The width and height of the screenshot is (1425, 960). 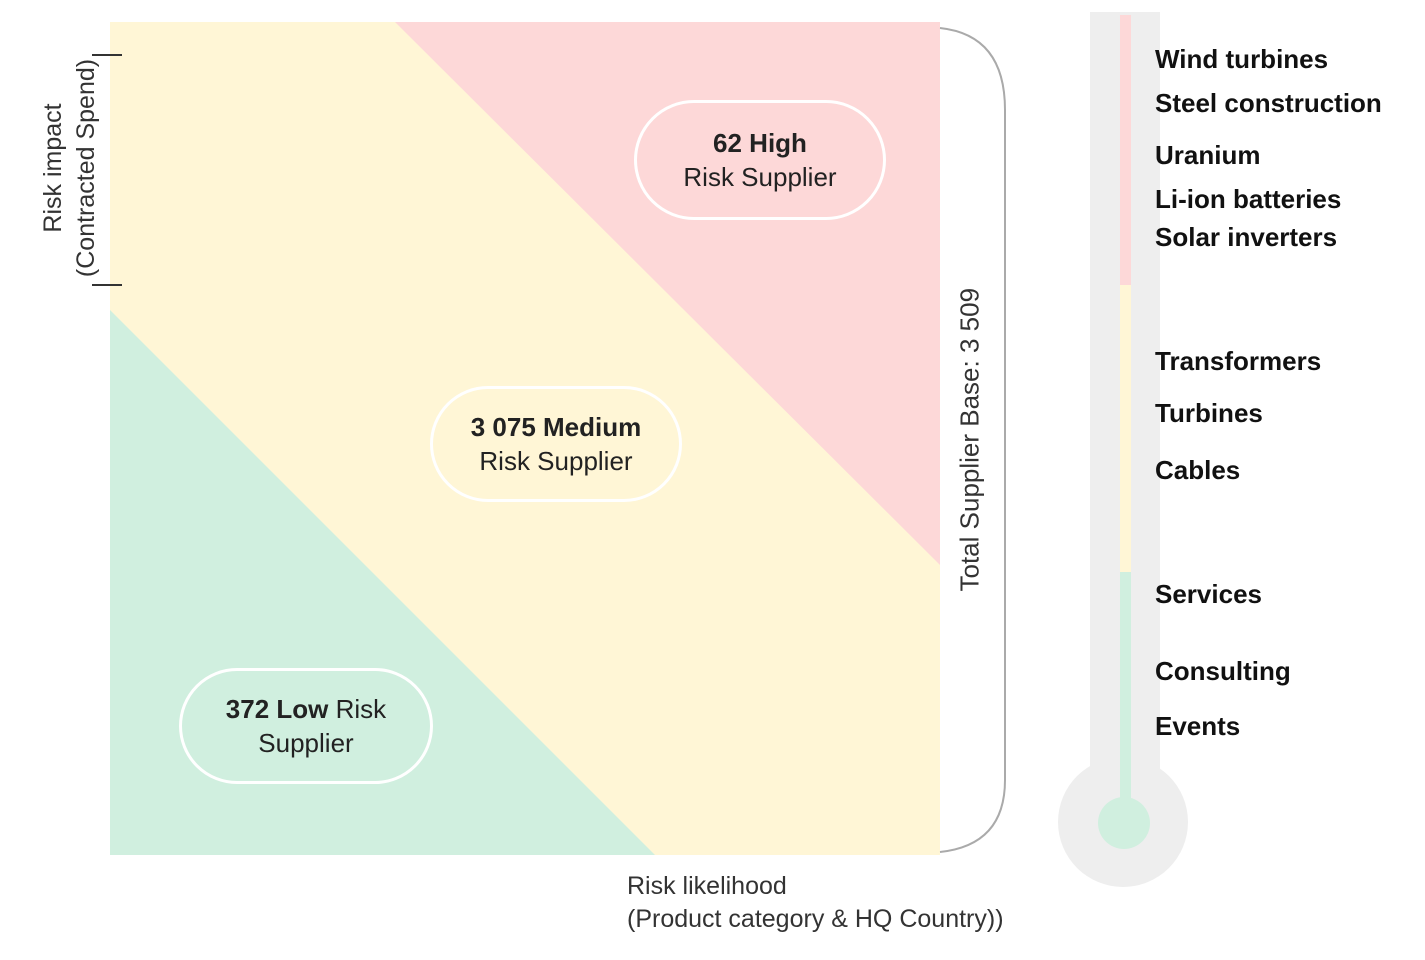 What do you see at coordinates (70, 168) in the screenshot?
I see `y-axis-label: Risk impact (Contracted Spend)` at bounding box center [70, 168].